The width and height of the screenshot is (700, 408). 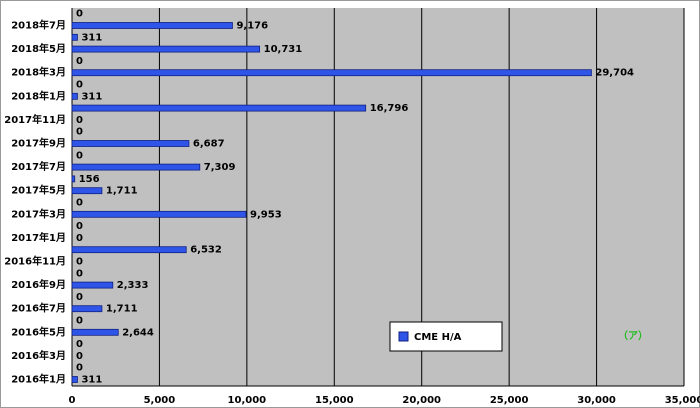 I want to click on value-label: 9,176, so click(x=252, y=26).